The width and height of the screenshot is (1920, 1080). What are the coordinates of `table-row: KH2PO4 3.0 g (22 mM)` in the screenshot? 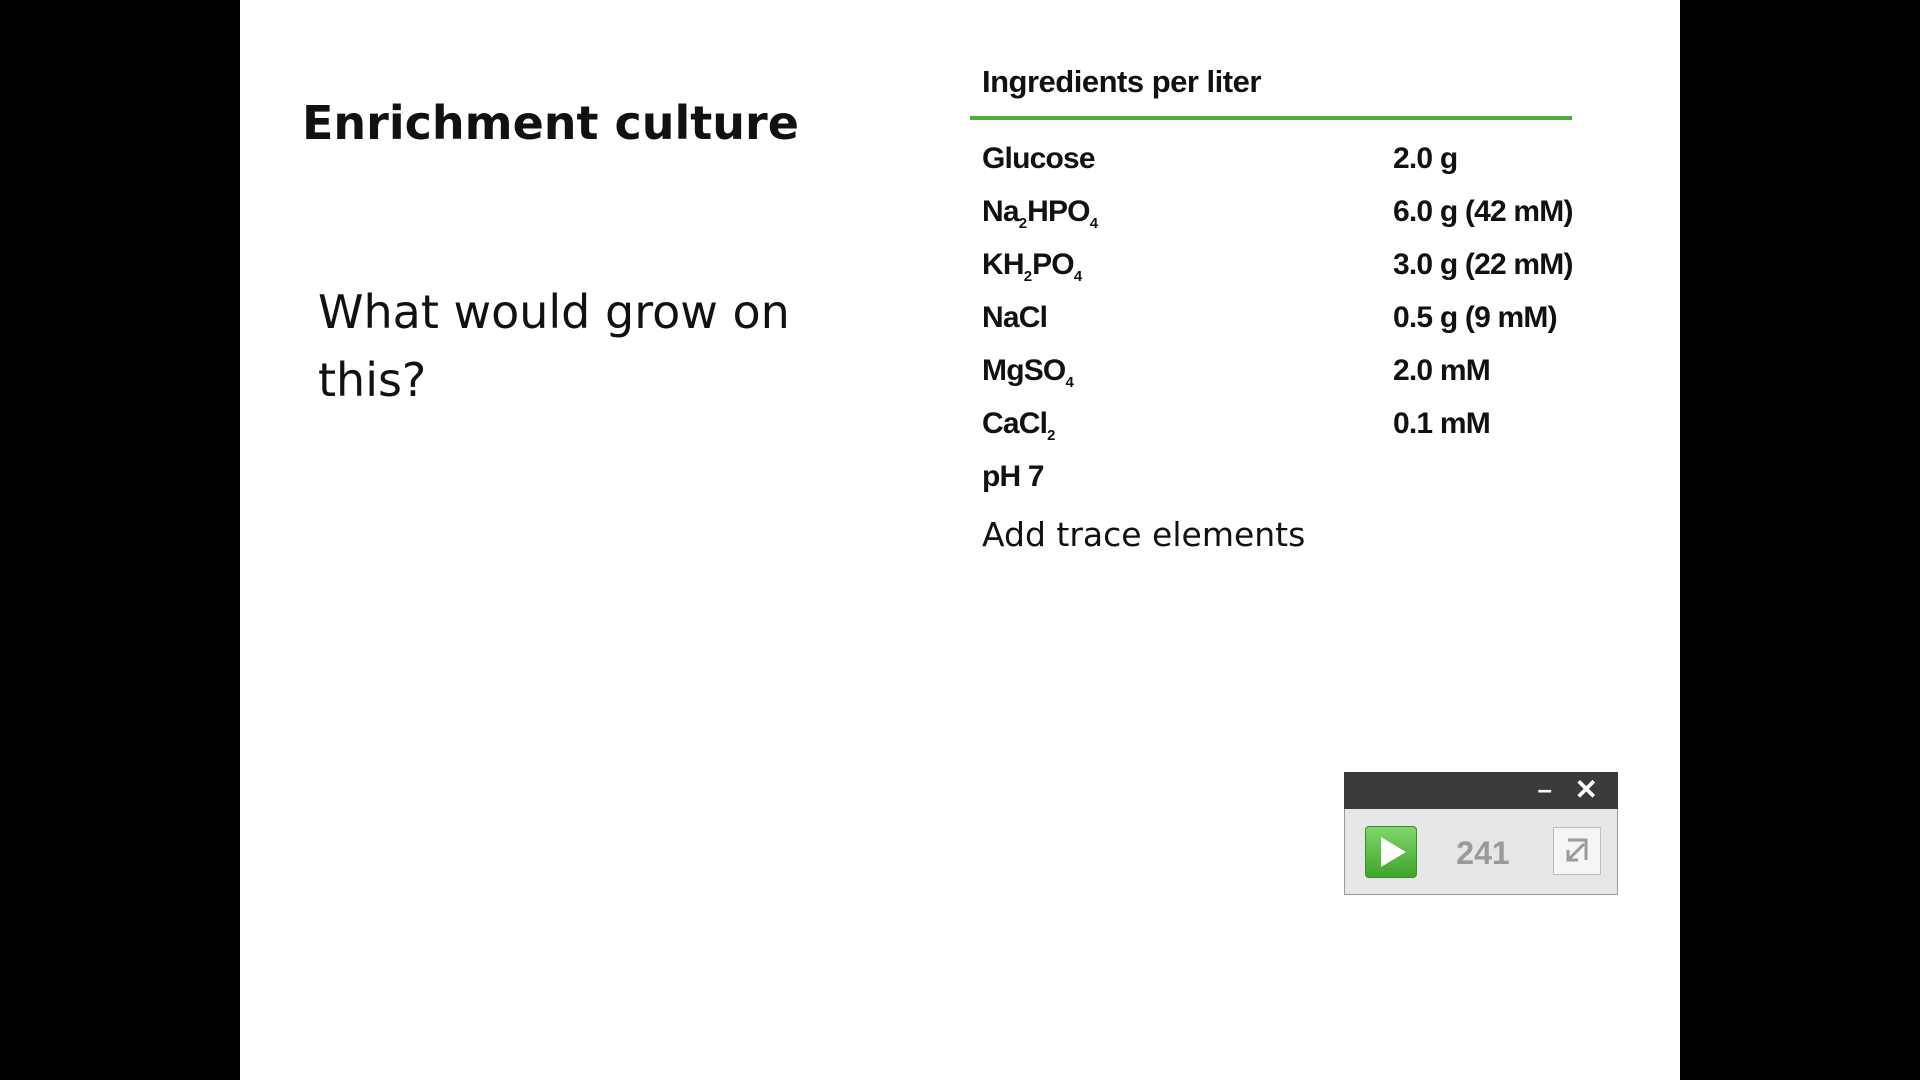 It's located at (1290, 266).